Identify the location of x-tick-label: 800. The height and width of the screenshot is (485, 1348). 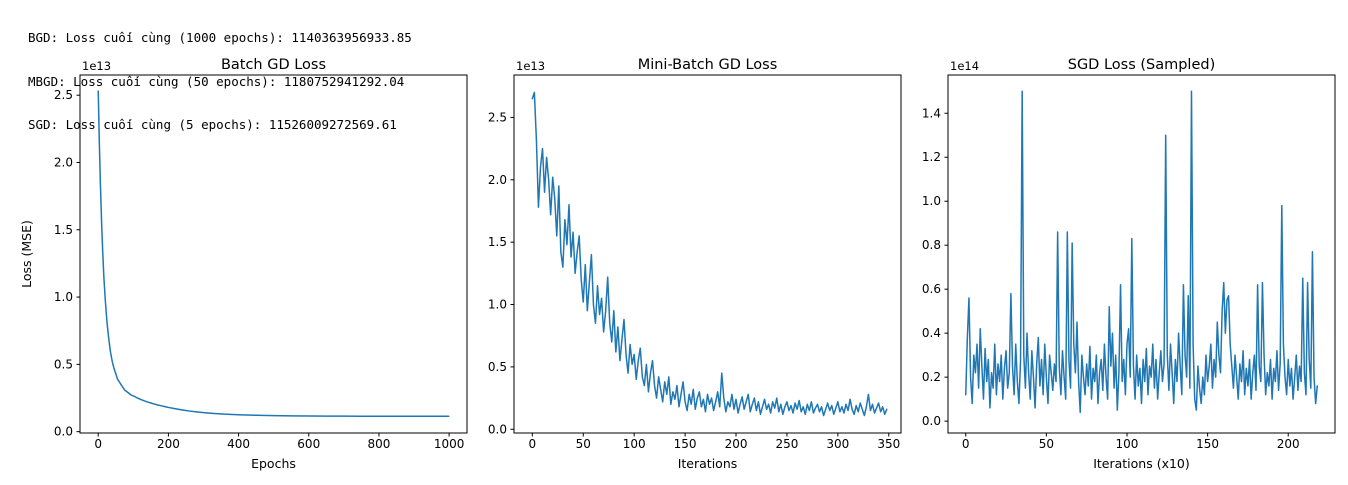
(378, 444).